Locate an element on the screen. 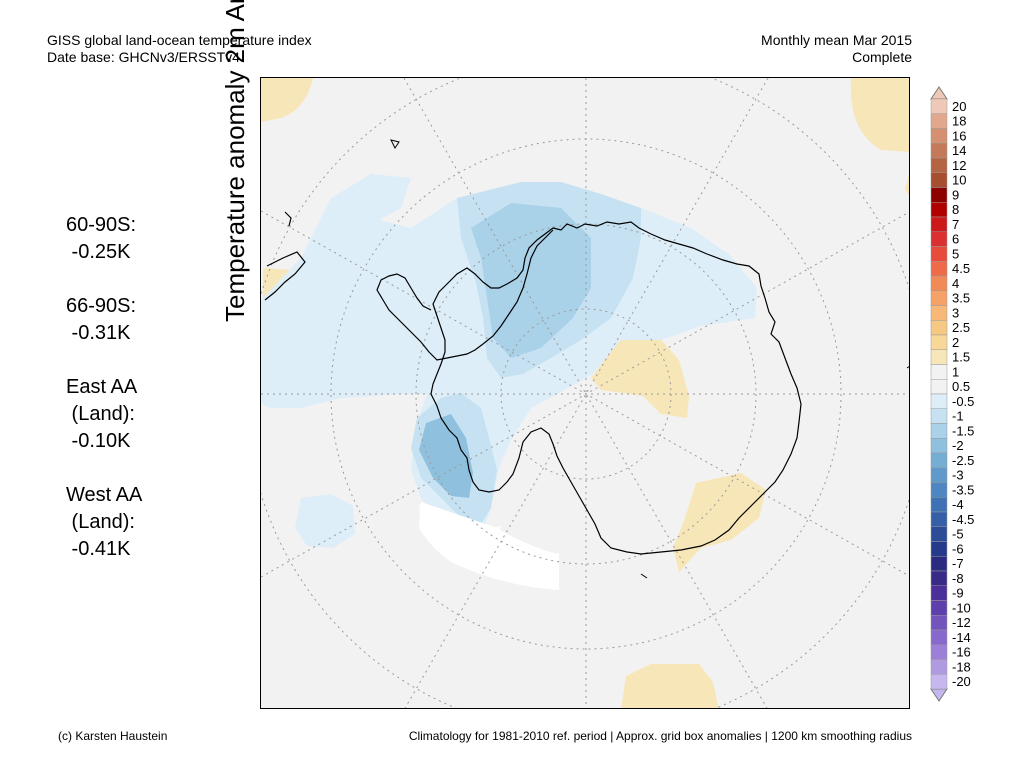  colorbar-tick-label: -7 is located at coordinates (958, 563).